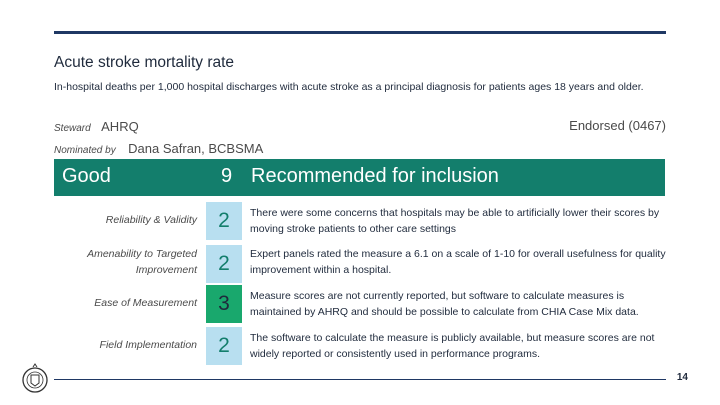 The width and height of the screenshot is (720, 405). I want to click on page-number: 14, so click(682, 377).